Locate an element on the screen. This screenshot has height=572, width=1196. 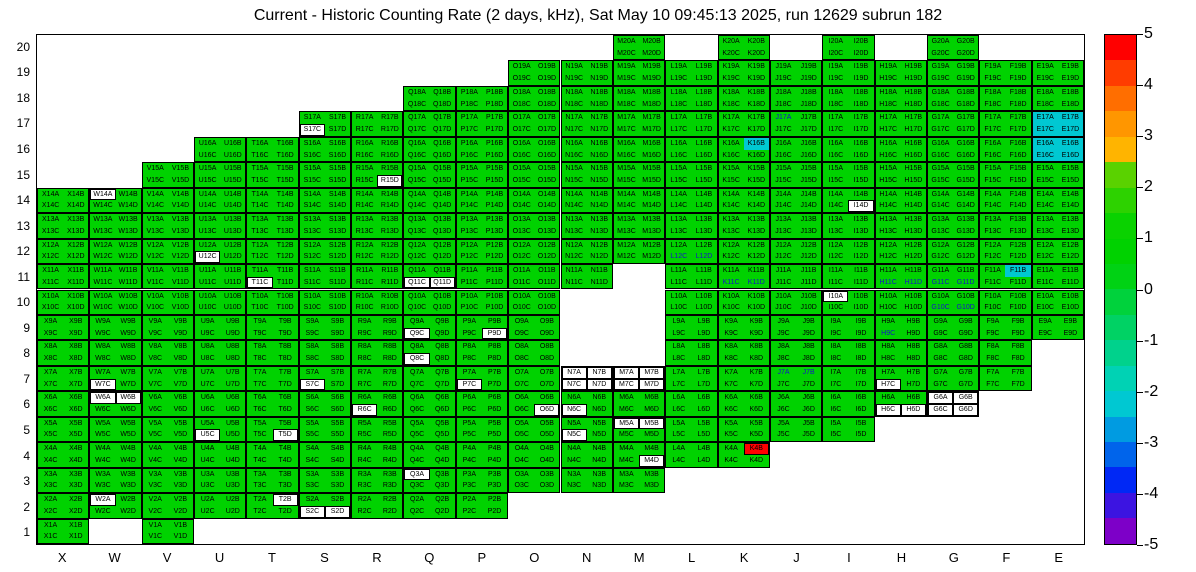
heatmap-subcell-S9D: S9D is located at coordinates (337, 333).